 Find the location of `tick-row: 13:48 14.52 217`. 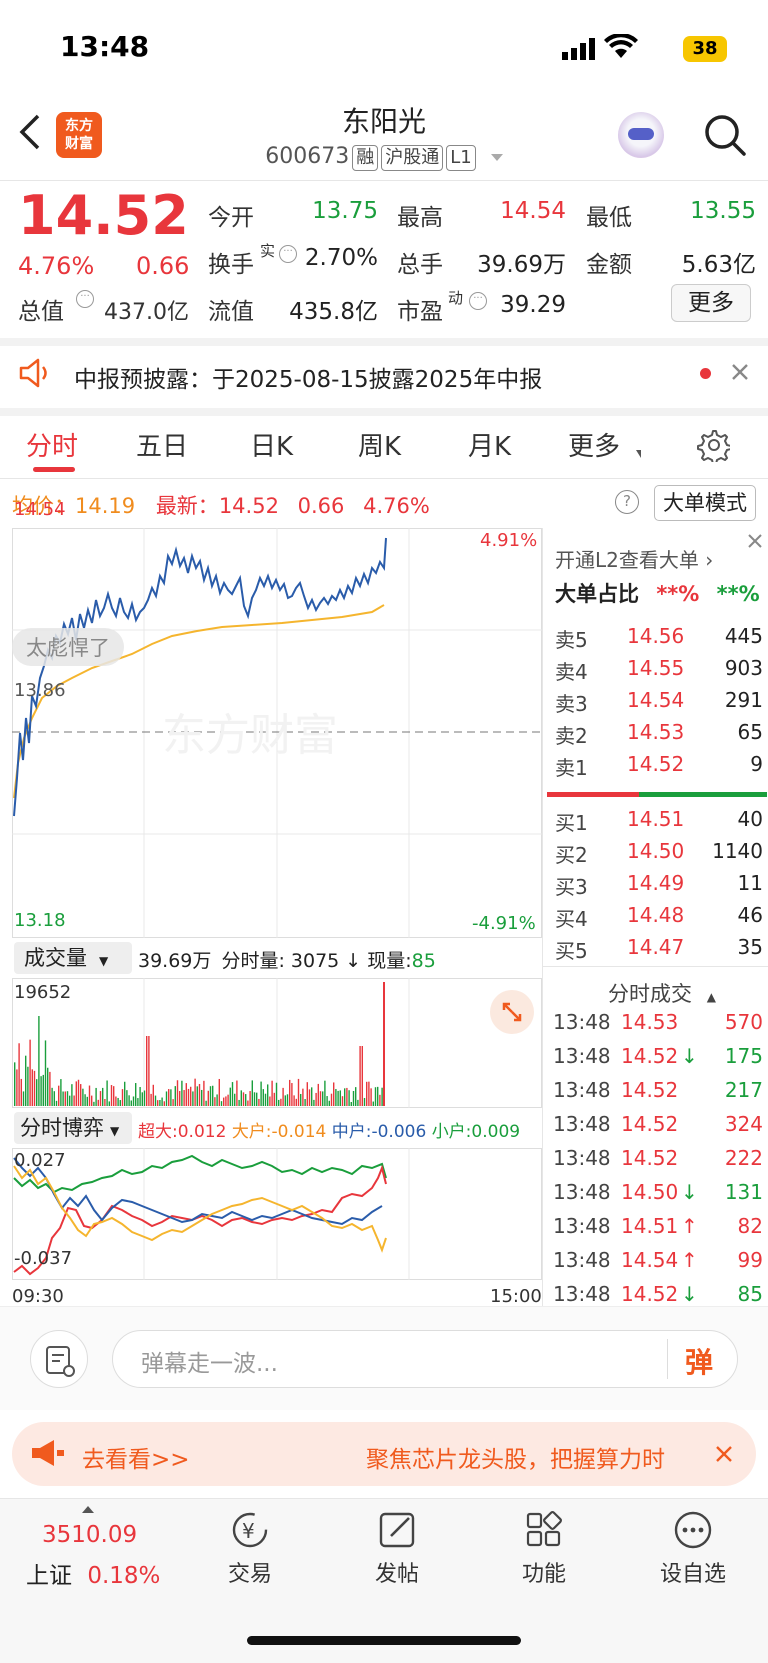

tick-row: 13:48 14.52 217 is located at coordinates (658, 1095).